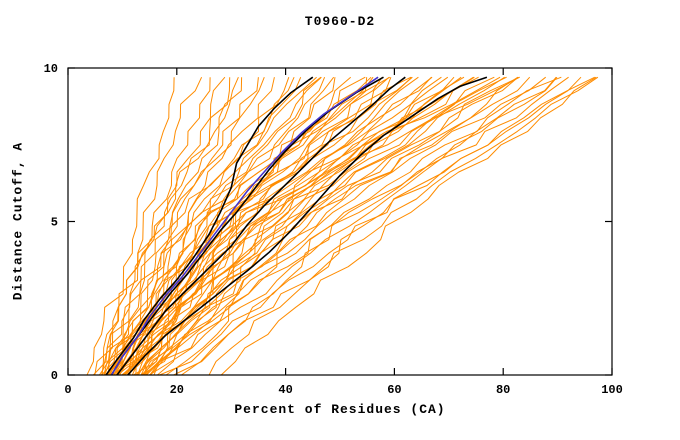 The image size is (680, 440). I want to click on x-axis-label: Percent of Residues (CA), so click(340, 409).